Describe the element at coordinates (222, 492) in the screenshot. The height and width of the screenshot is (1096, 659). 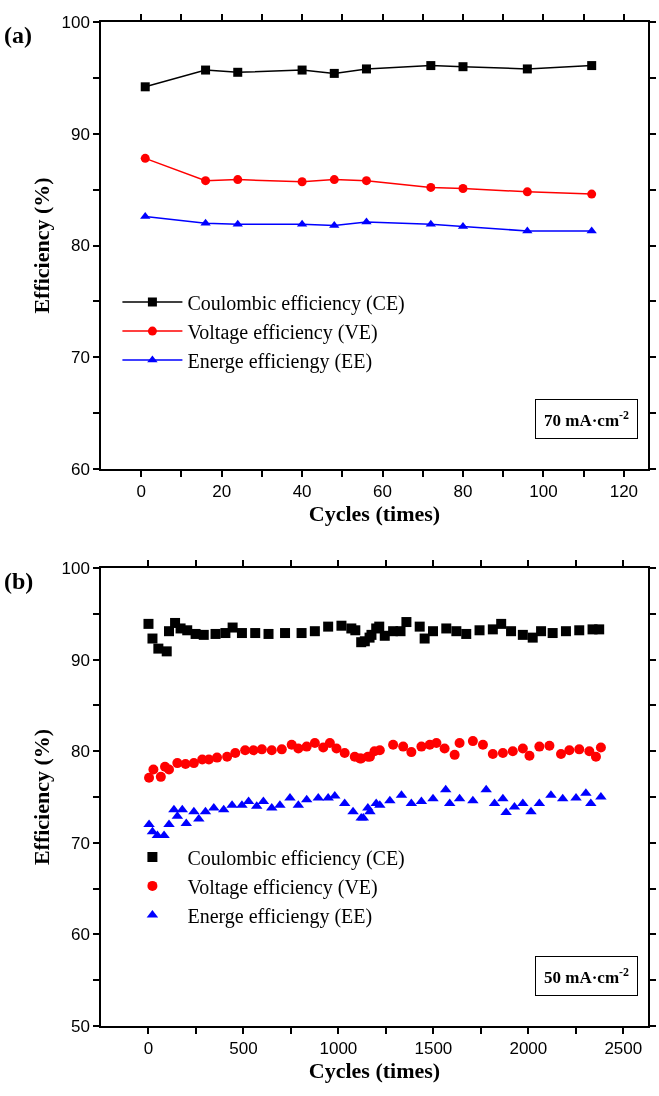
I see `x-tick-label: 20` at that location.